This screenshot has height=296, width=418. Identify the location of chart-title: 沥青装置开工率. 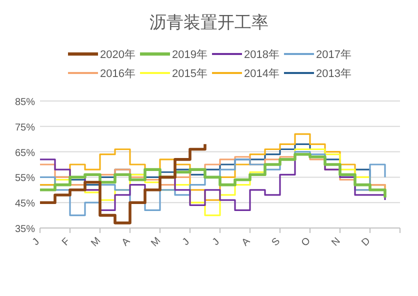
(209, 22).